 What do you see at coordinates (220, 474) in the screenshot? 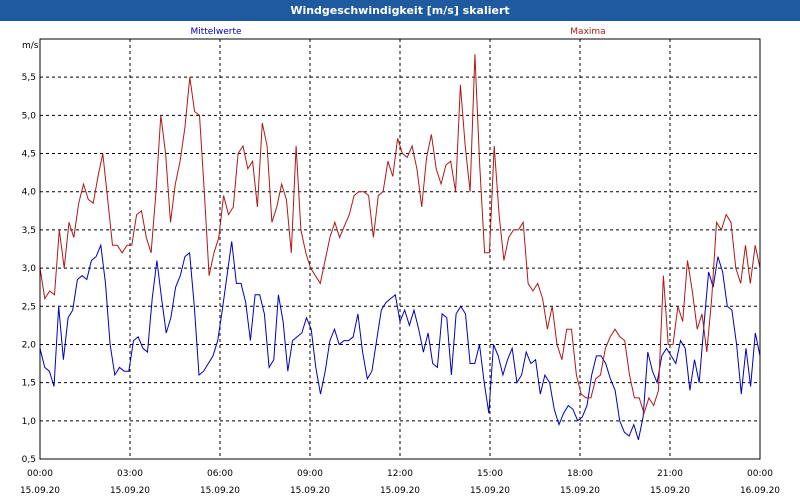
I see `x-tick-time: 06:00` at bounding box center [220, 474].